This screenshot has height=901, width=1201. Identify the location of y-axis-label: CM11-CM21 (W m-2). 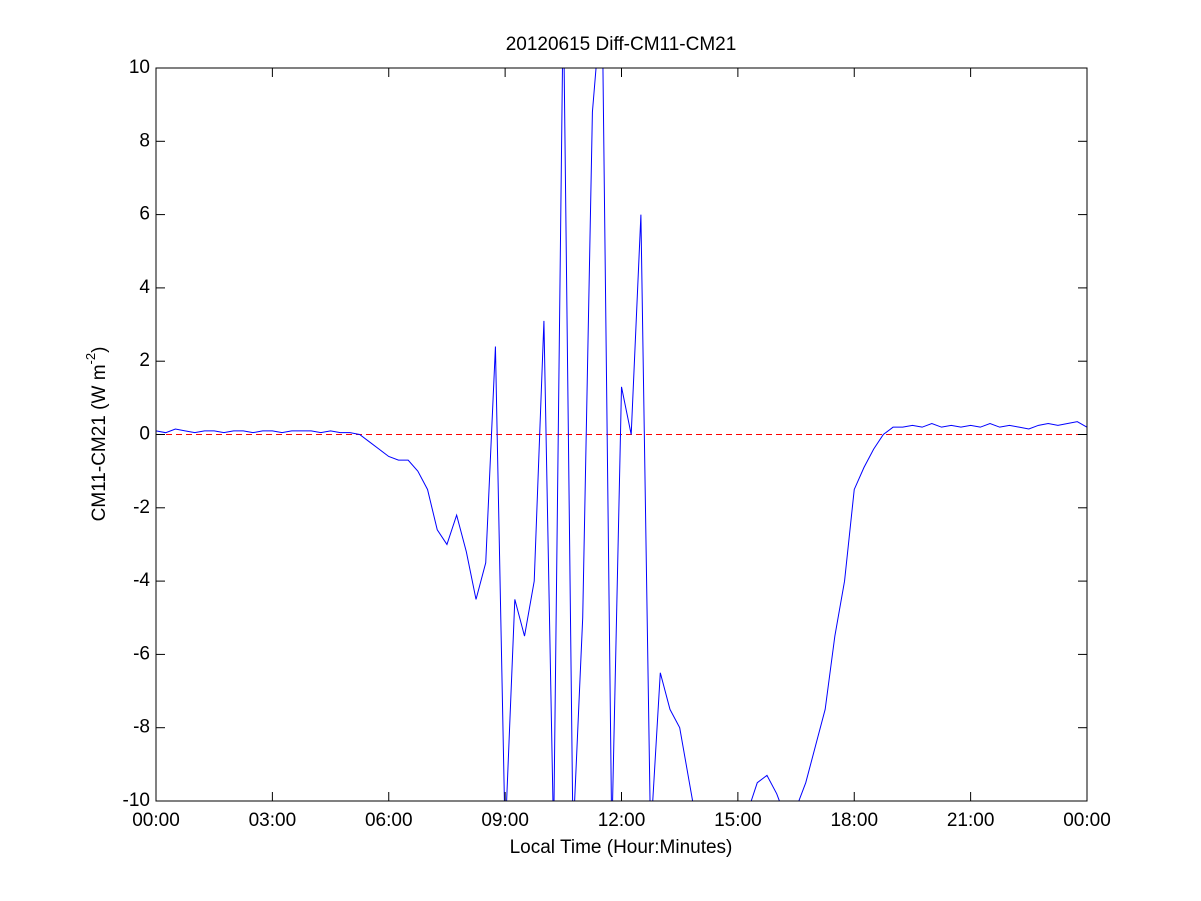
(96, 434).